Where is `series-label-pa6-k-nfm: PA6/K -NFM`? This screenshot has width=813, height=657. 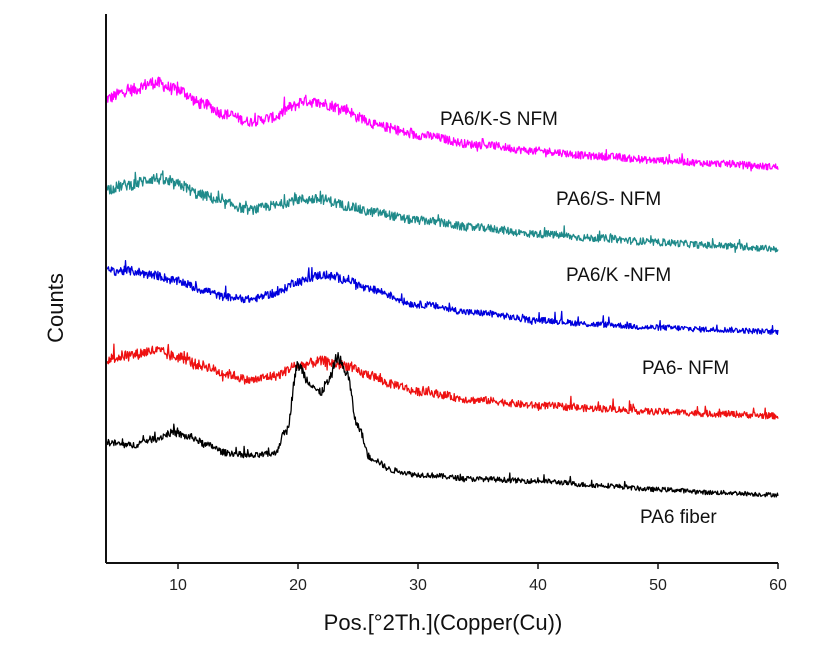
series-label-pa6-k-nfm: PA6/K -NFM is located at coordinates (618, 275).